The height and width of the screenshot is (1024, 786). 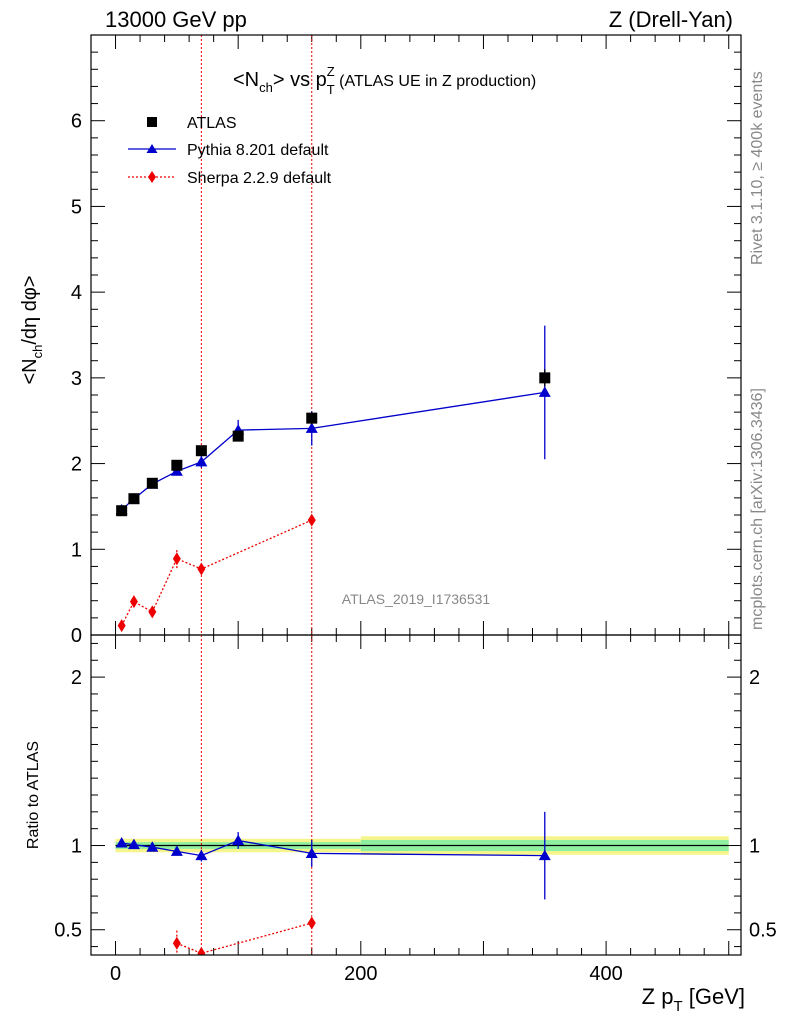 What do you see at coordinates (757, 509) in the screenshot?
I see `mcplots-label: mcplots.cern.ch [arXiv:1306.3436]` at bounding box center [757, 509].